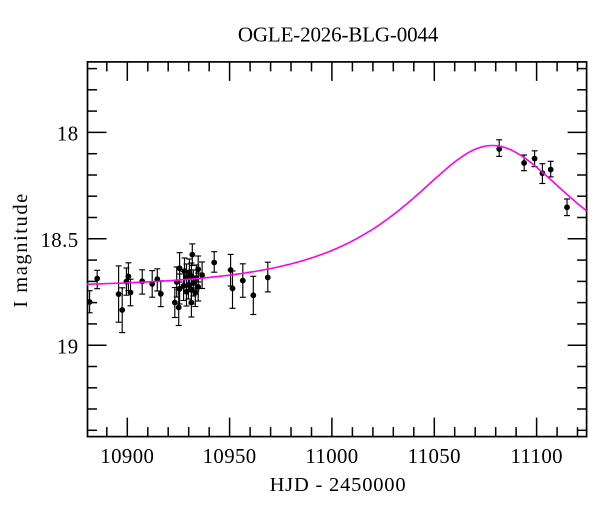 This screenshot has width=600, height=512. I want to click on svg-text: 11100, so click(536, 456).